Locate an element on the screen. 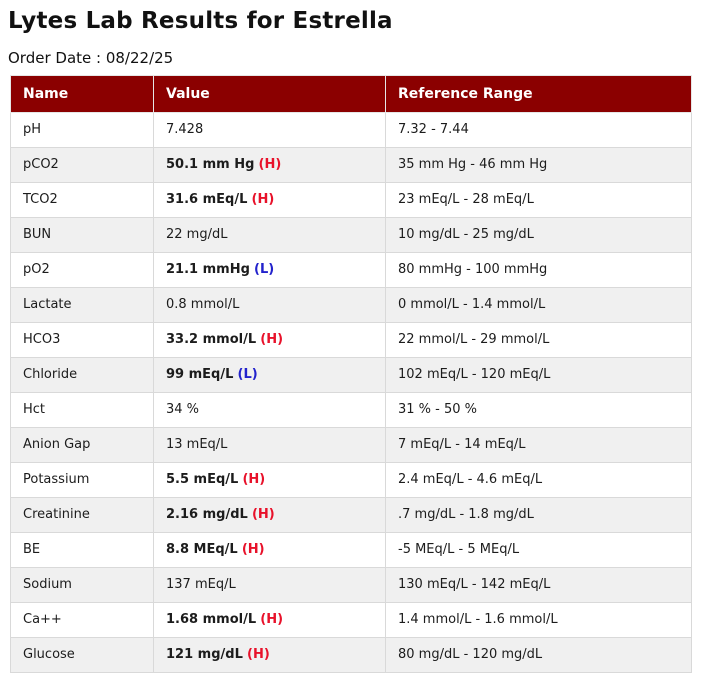  table-row: TCO2 31.6 mEq/L (H) 23 mEq/L - 28 mEq/L is located at coordinates (351, 199).